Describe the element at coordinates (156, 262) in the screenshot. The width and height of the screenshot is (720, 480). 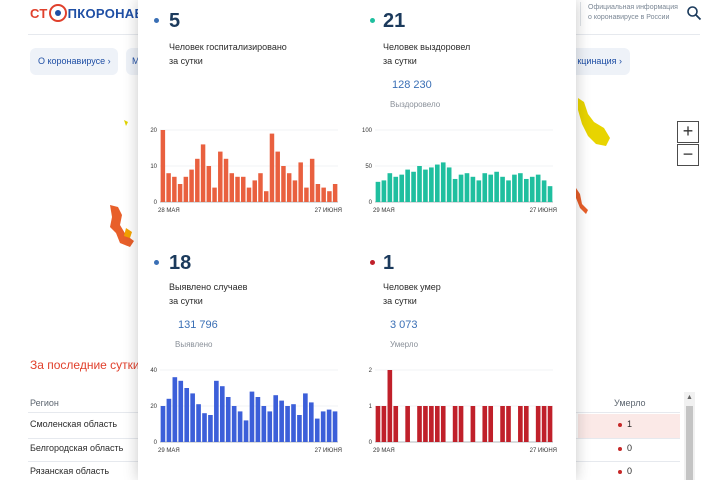
I see `detected-dot-icon` at that location.